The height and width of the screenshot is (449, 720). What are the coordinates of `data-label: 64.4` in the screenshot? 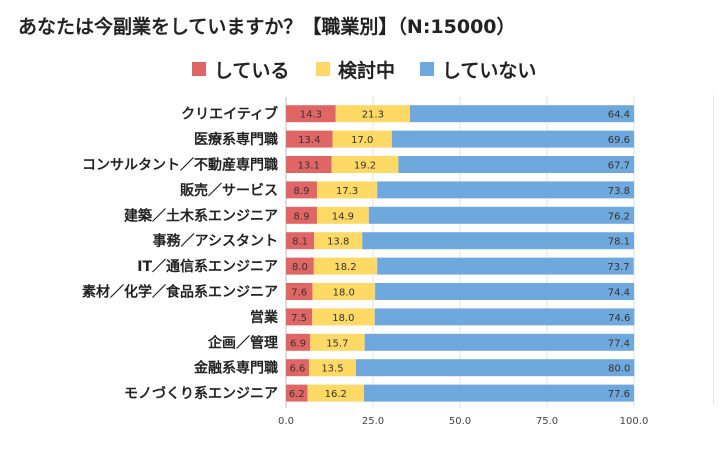 It's located at (619, 115).